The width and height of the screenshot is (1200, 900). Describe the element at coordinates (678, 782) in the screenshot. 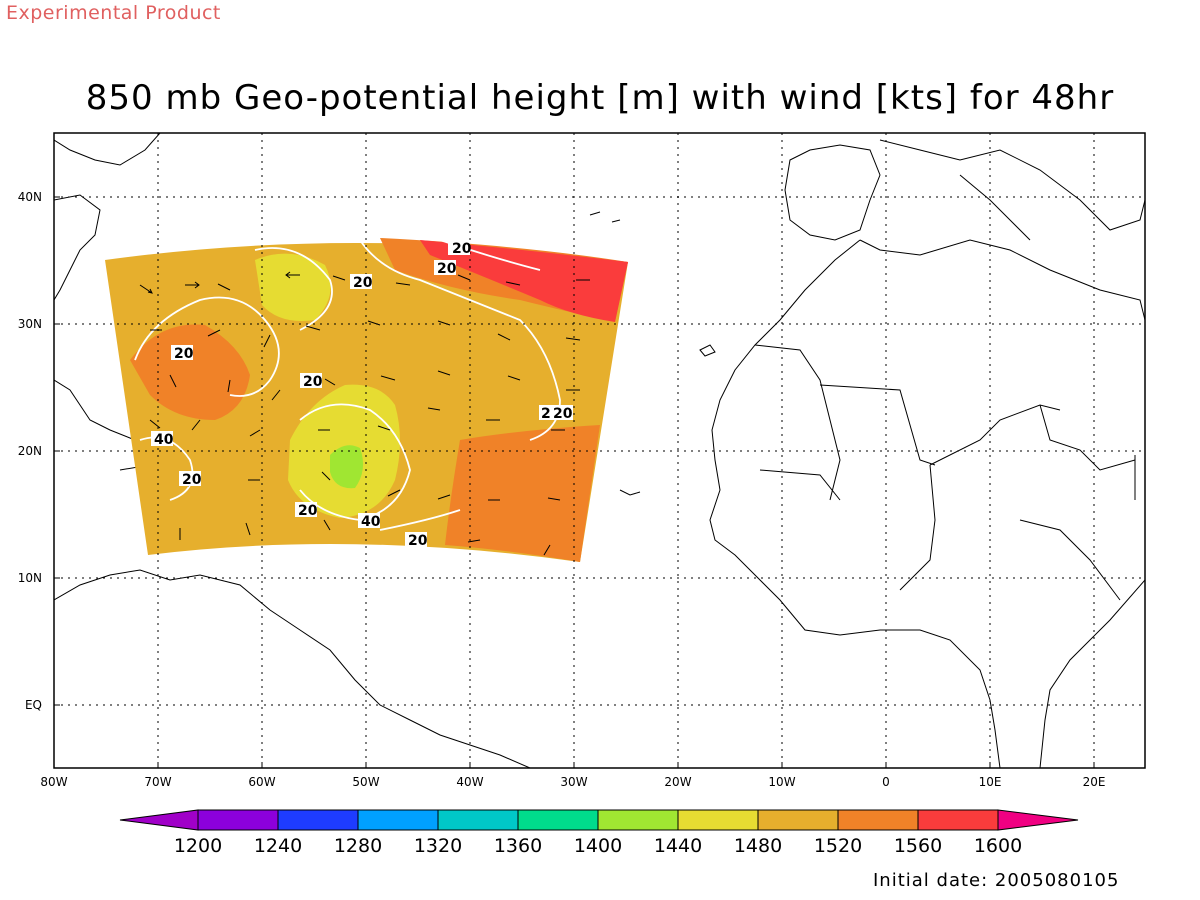

I see `lon-label: 20W` at that location.